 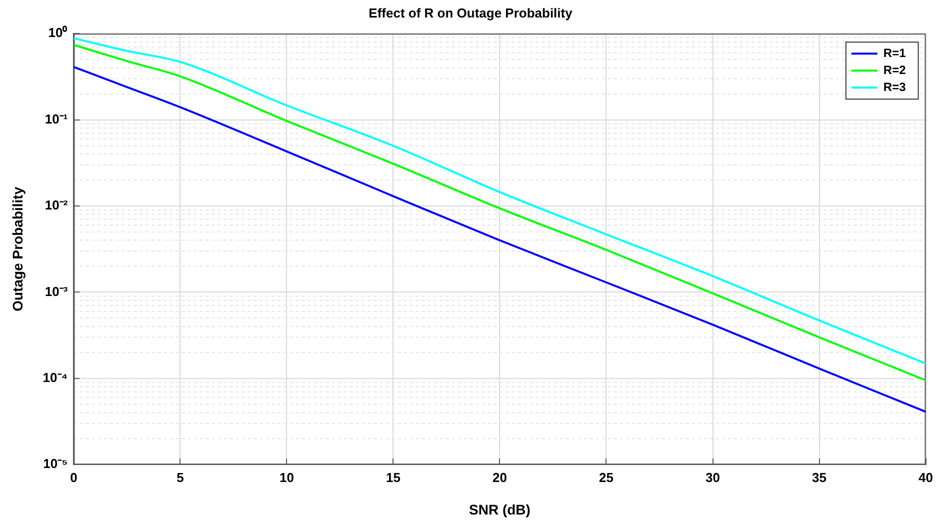 I want to click on x-tick-label: 10, so click(x=286, y=477).